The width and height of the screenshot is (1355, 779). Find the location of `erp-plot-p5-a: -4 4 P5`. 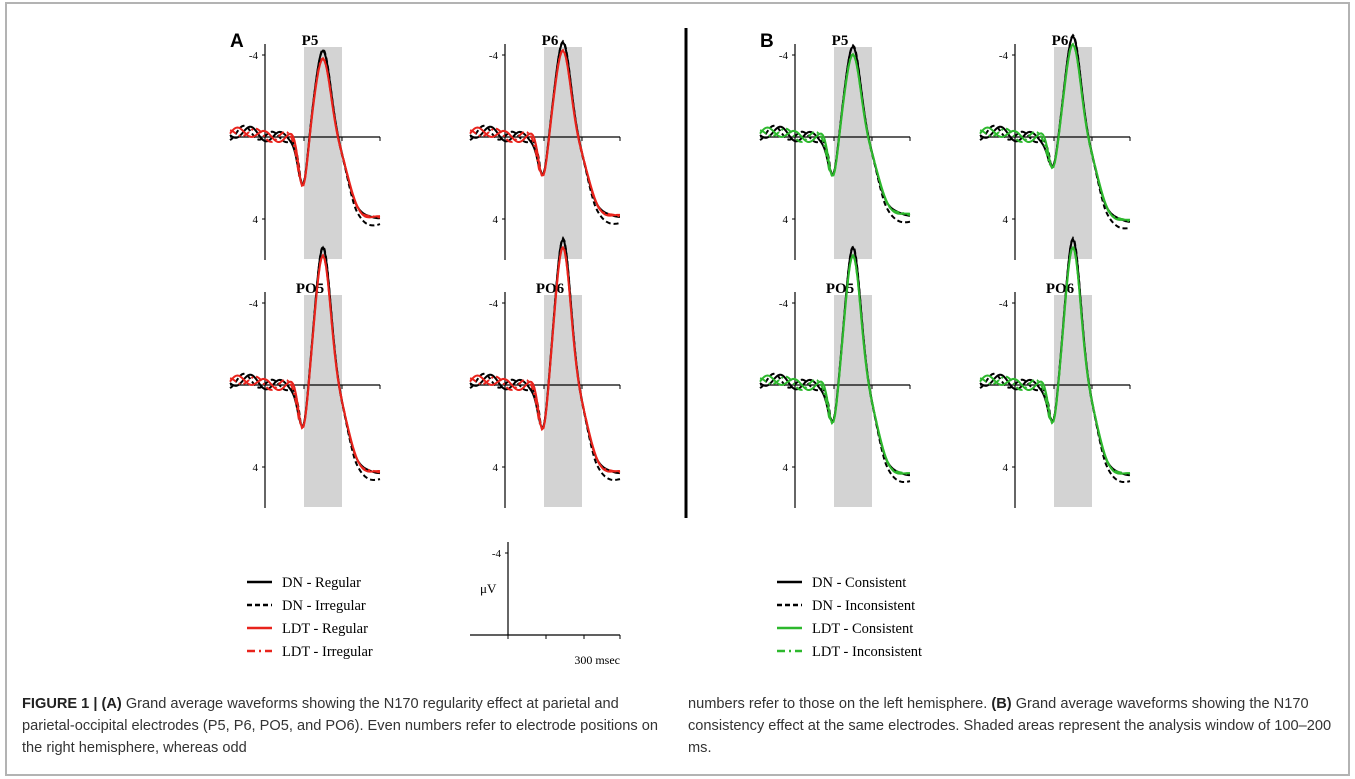

erp-plot-p5-a: -4 4 P5 is located at coordinates (305, 146).